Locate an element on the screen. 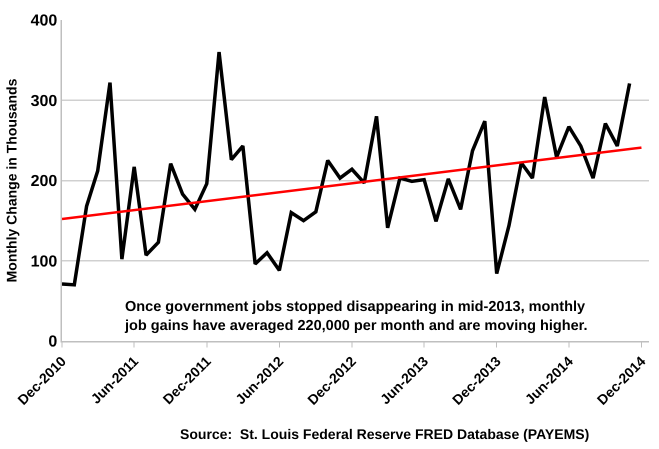  annotation: Once government jobs stopped disappearing in mid-2013, monthly job gains have averaged 220,000 per month and are moving higher. is located at coordinates (356, 316).